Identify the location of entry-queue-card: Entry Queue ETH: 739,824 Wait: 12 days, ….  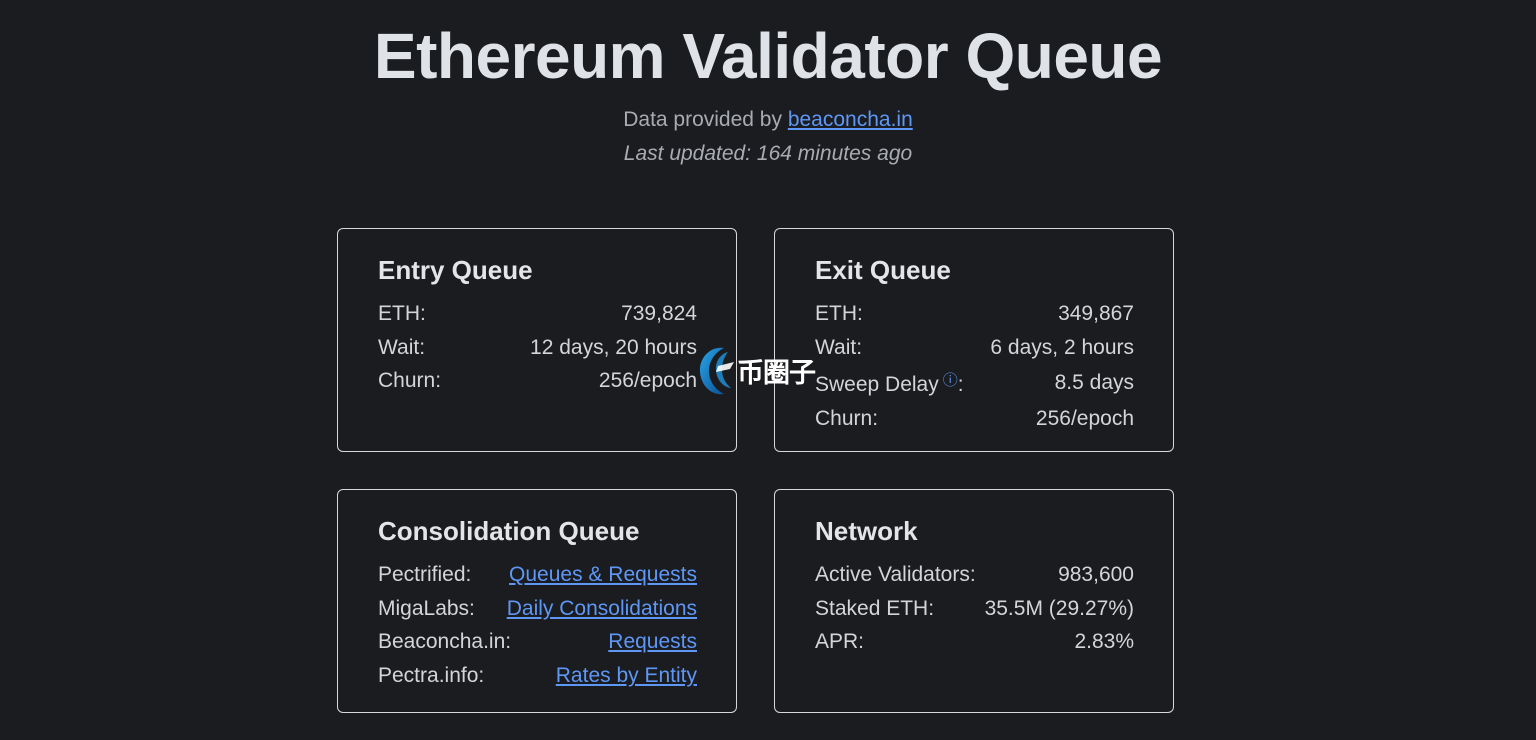
(537, 340).